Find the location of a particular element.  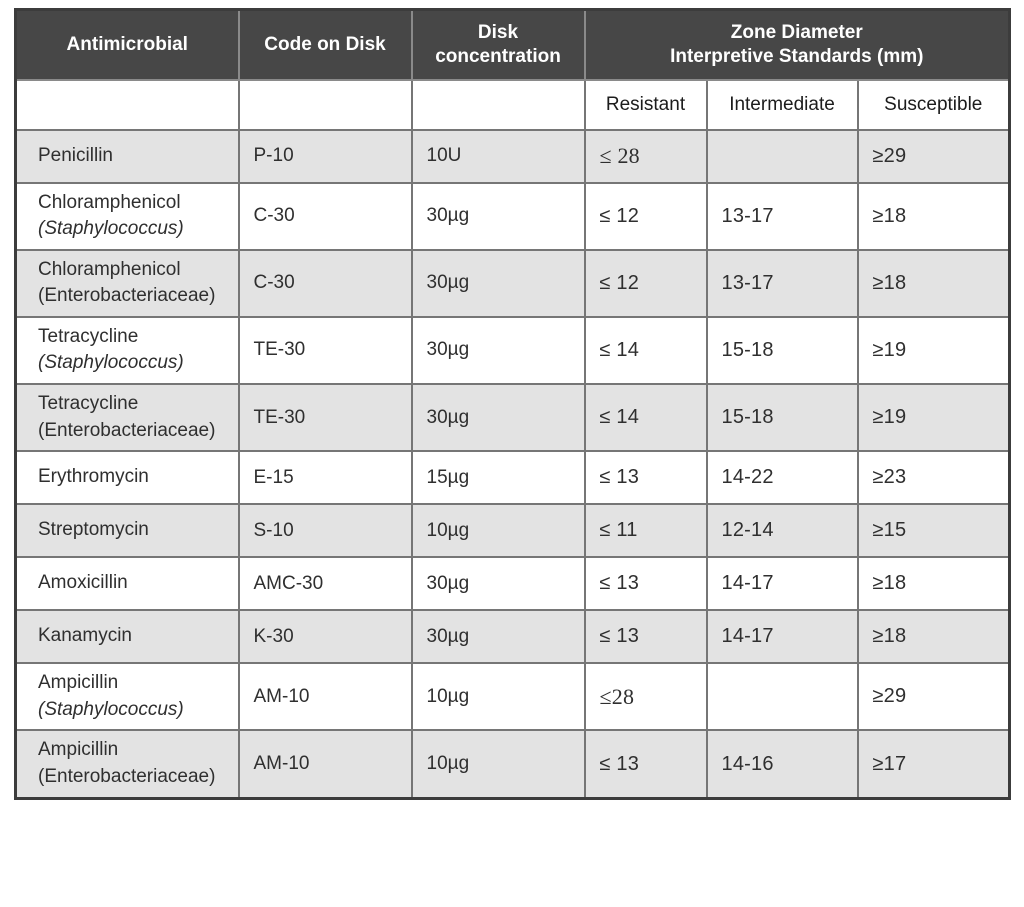

antimicrobial-name: Streptomycin is located at coordinates (93, 530).